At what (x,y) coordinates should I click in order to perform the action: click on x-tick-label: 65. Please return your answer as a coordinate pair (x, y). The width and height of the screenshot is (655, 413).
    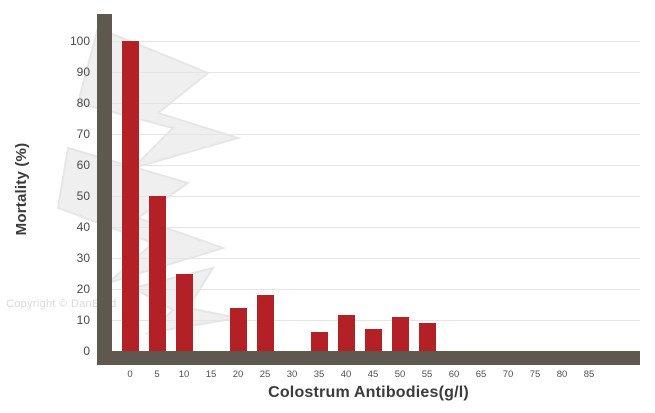
    Looking at the image, I should click on (481, 374).